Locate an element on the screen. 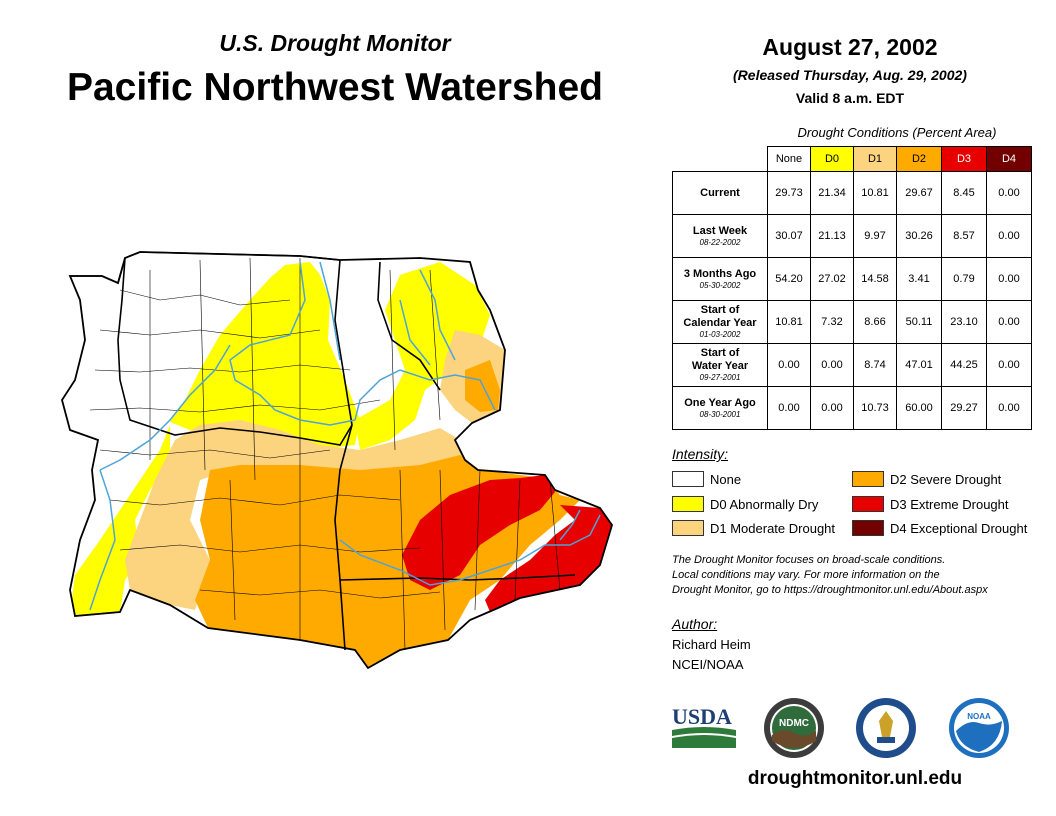 The width and height of the screenshot is (1056, 816). valid-time: Valid 8 a.m. EDT is located at coordinates (850, 98).